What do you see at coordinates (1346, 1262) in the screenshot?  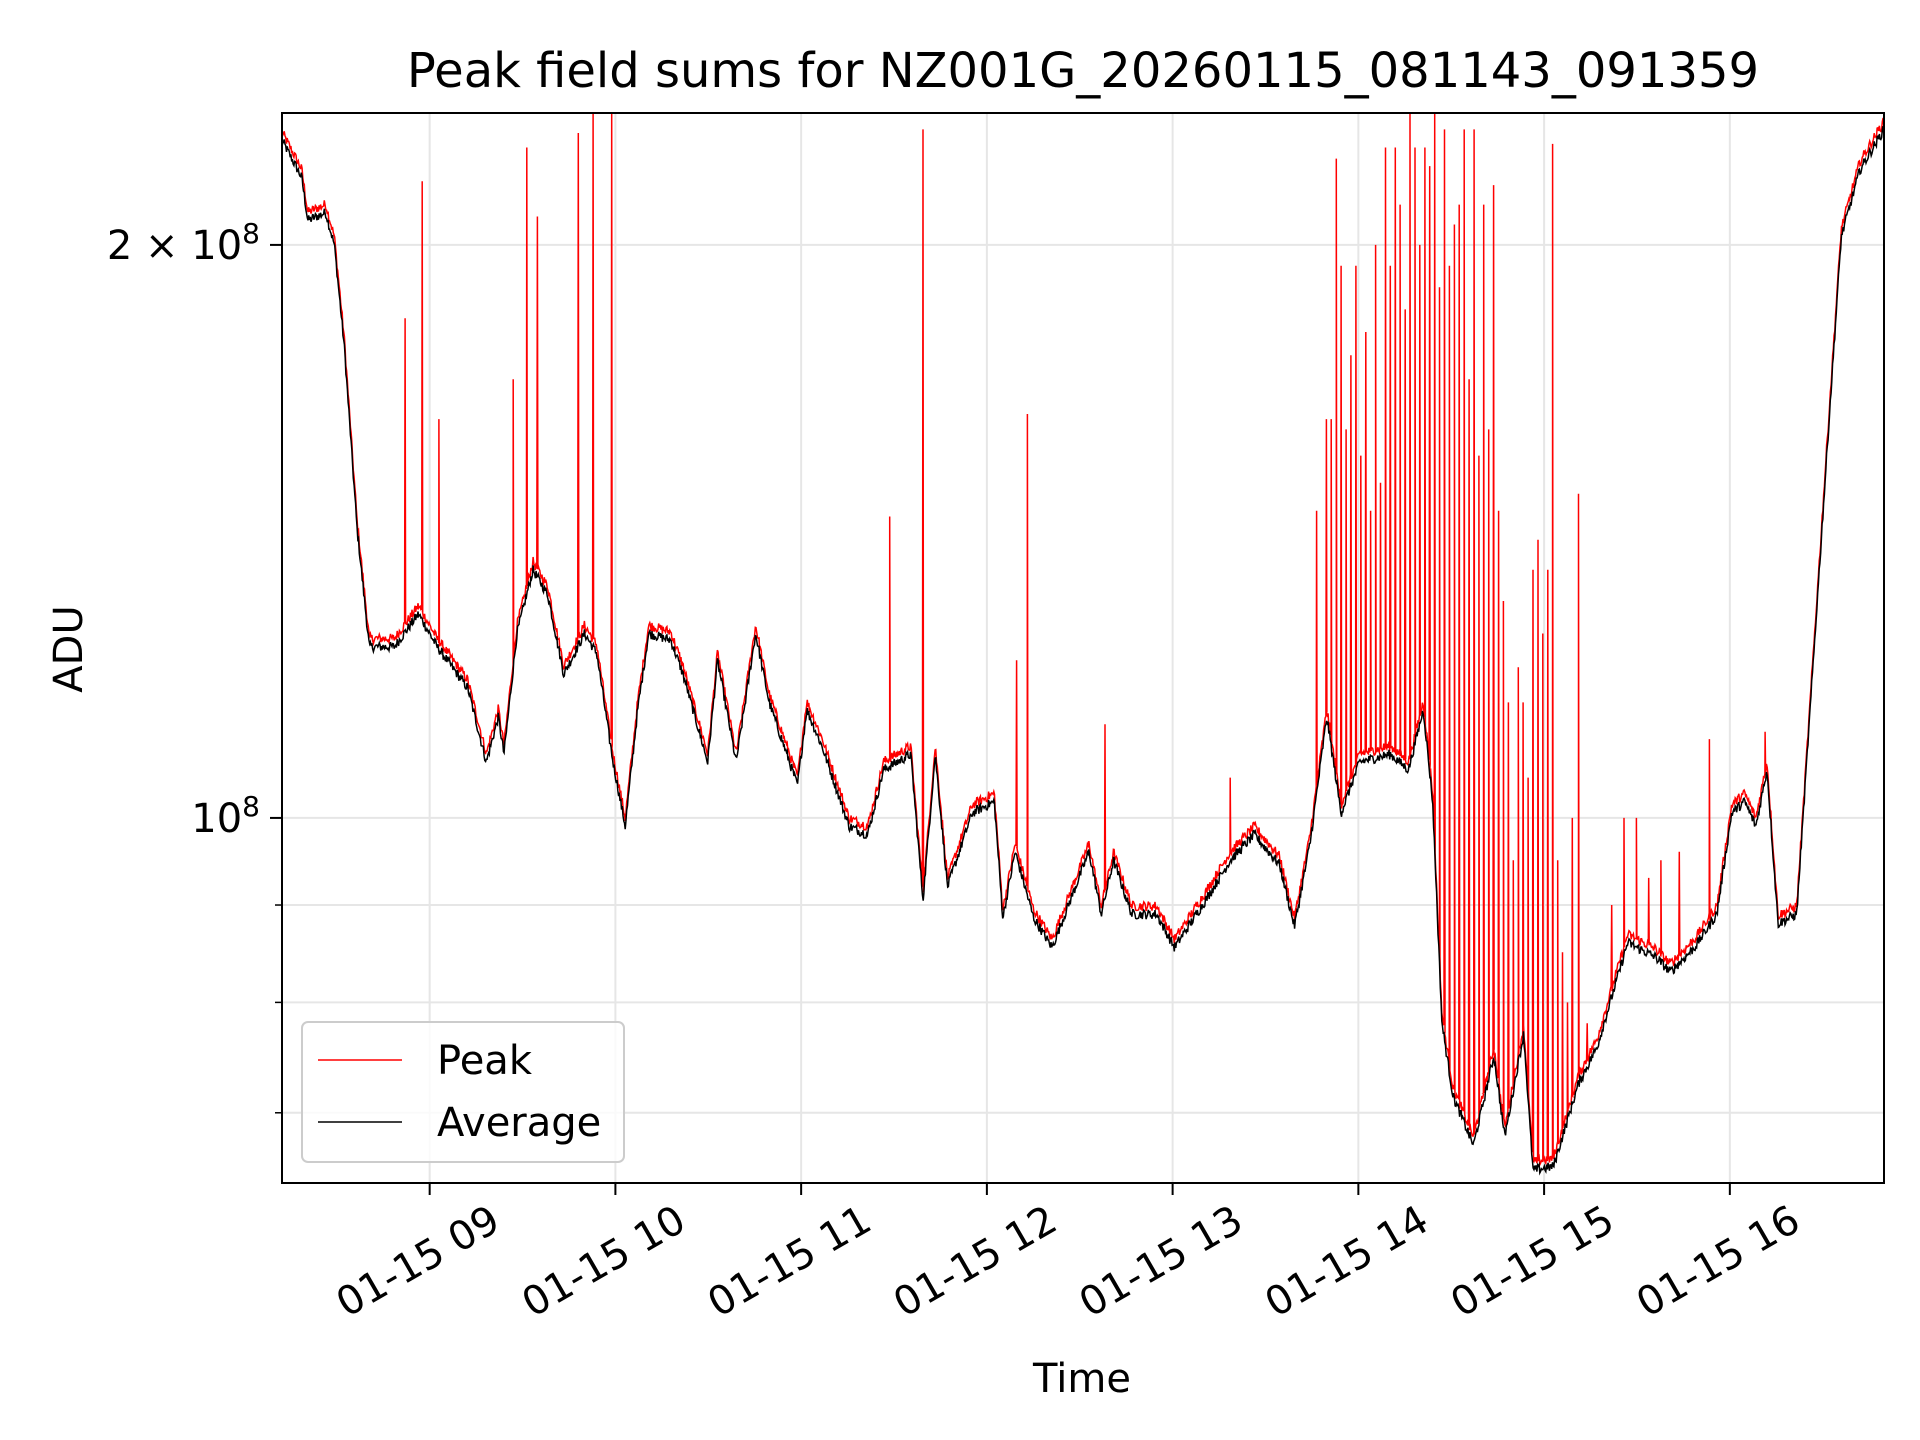 I see `x-tick-label: 01-15 14` at bounding box center [1346, 1262].